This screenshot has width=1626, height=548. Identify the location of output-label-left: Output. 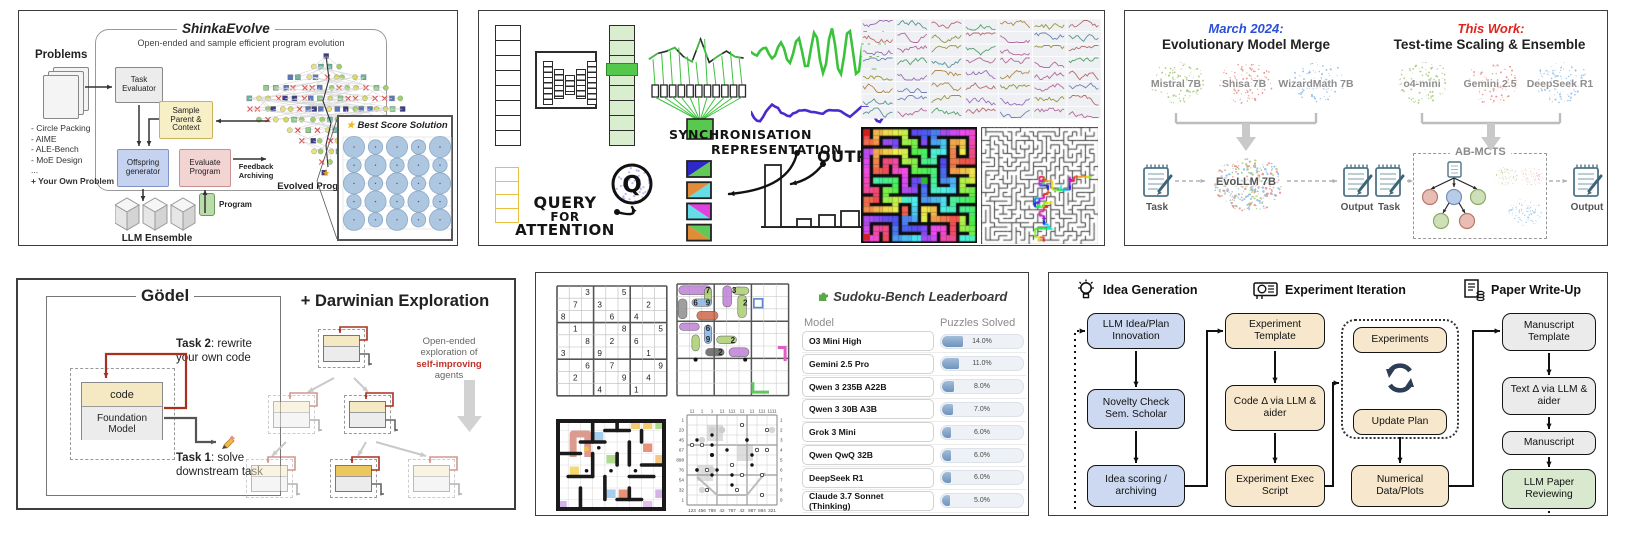
(1357, 207).